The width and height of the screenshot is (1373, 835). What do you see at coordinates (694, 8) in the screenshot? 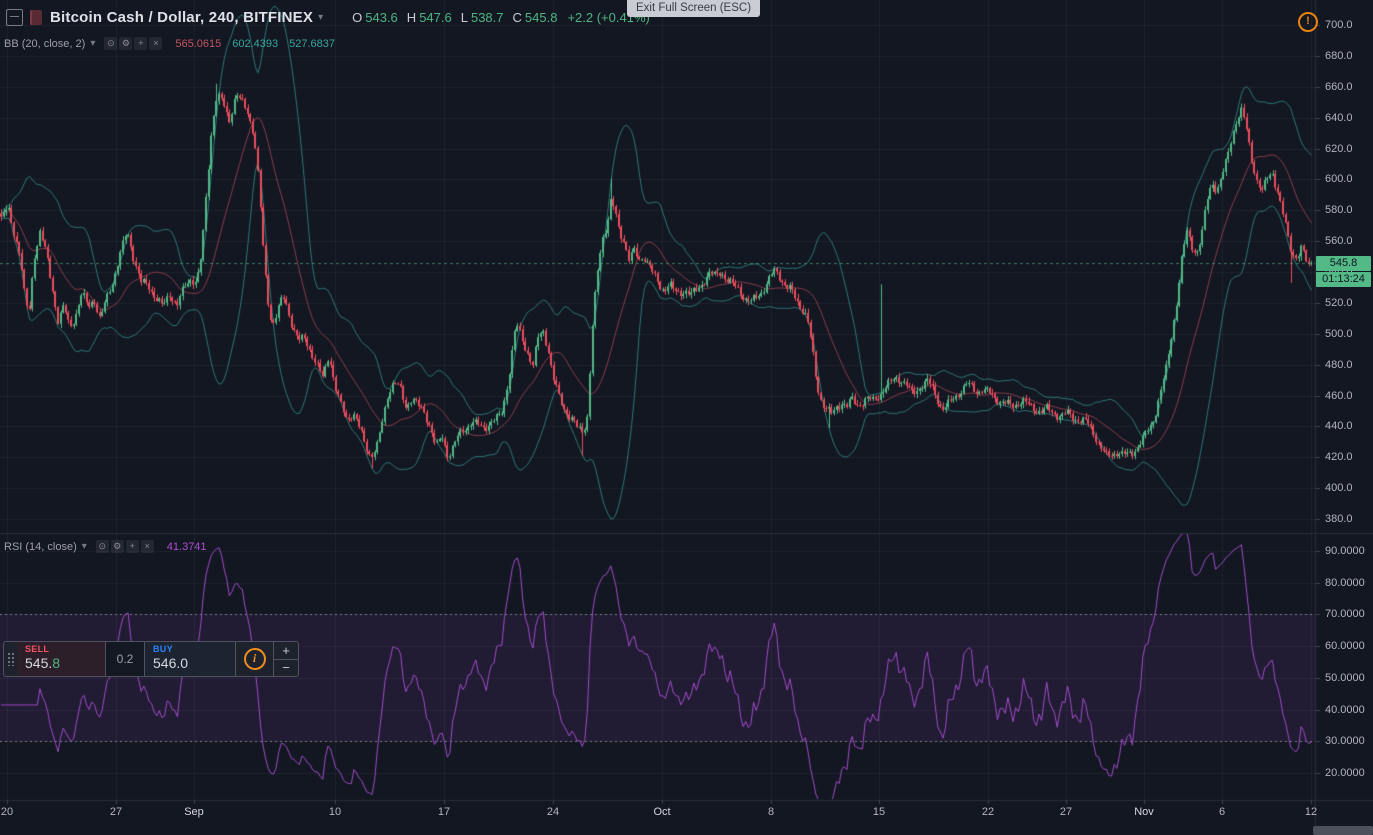
I see `exit-fullscreen-tooltip: Exit Full Screen (ESC)` at bounding box center [694, 8].